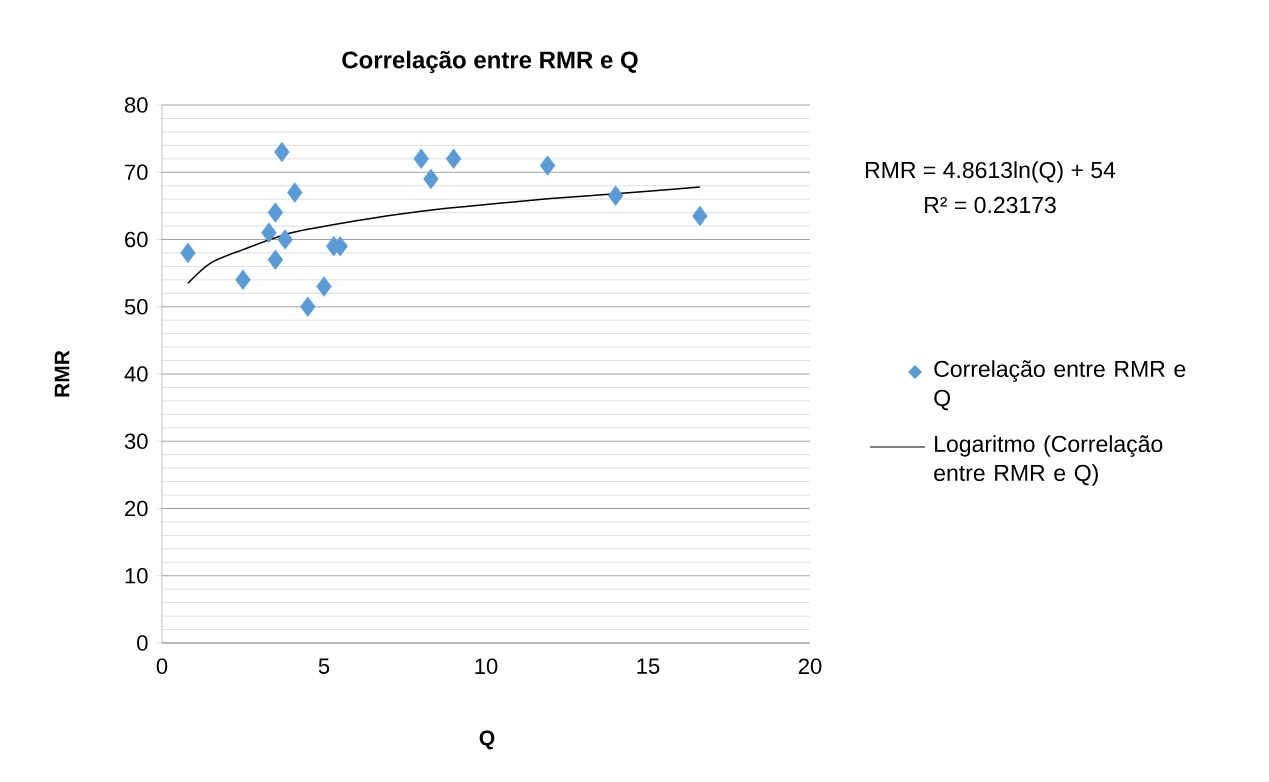 This screenshot has height=782, width=1269. What do you see at coordinates (136, 508) in the screenshot?
I see `y-tick-label: 20` at bounding box center [136, 508].